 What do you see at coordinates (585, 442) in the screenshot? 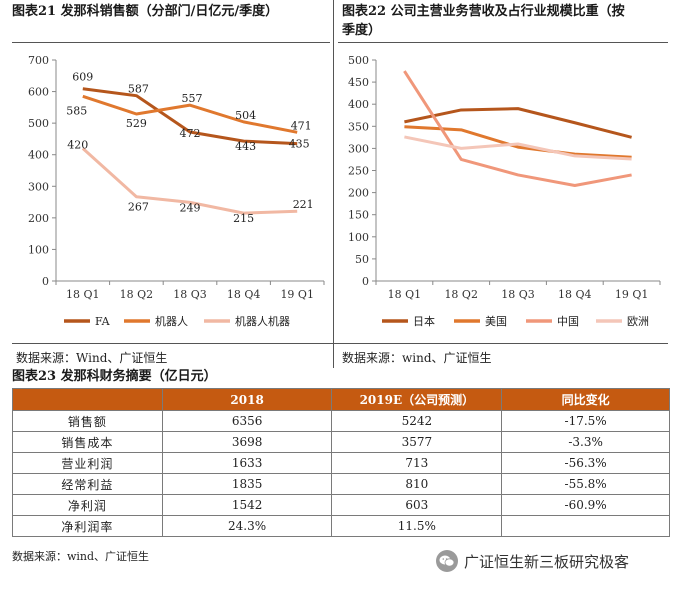
I see `cell-change: -3.3%` at bounding box center [585, 442].